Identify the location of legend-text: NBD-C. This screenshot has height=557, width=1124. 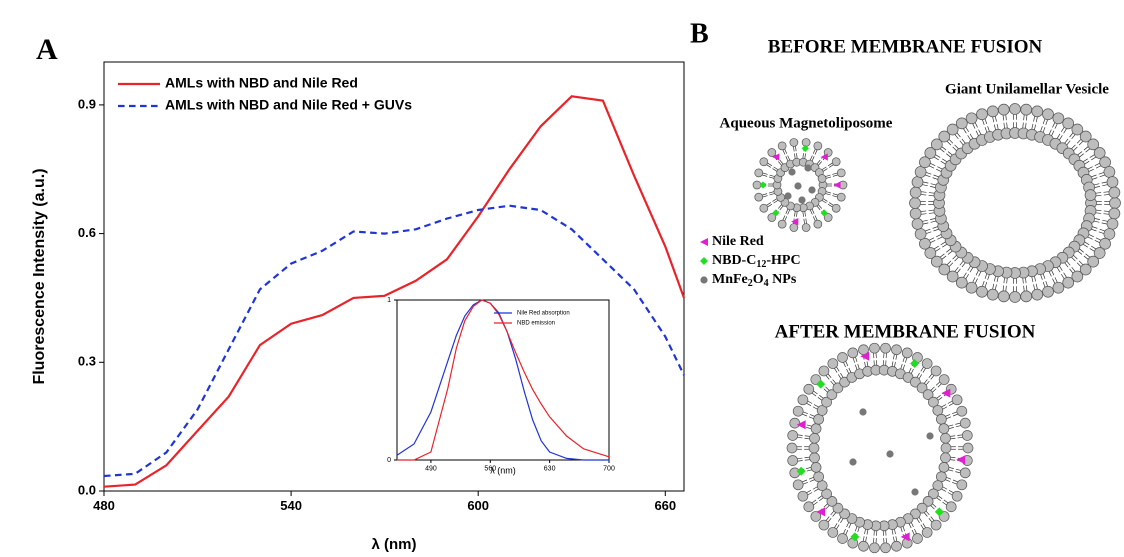
(734, 260).